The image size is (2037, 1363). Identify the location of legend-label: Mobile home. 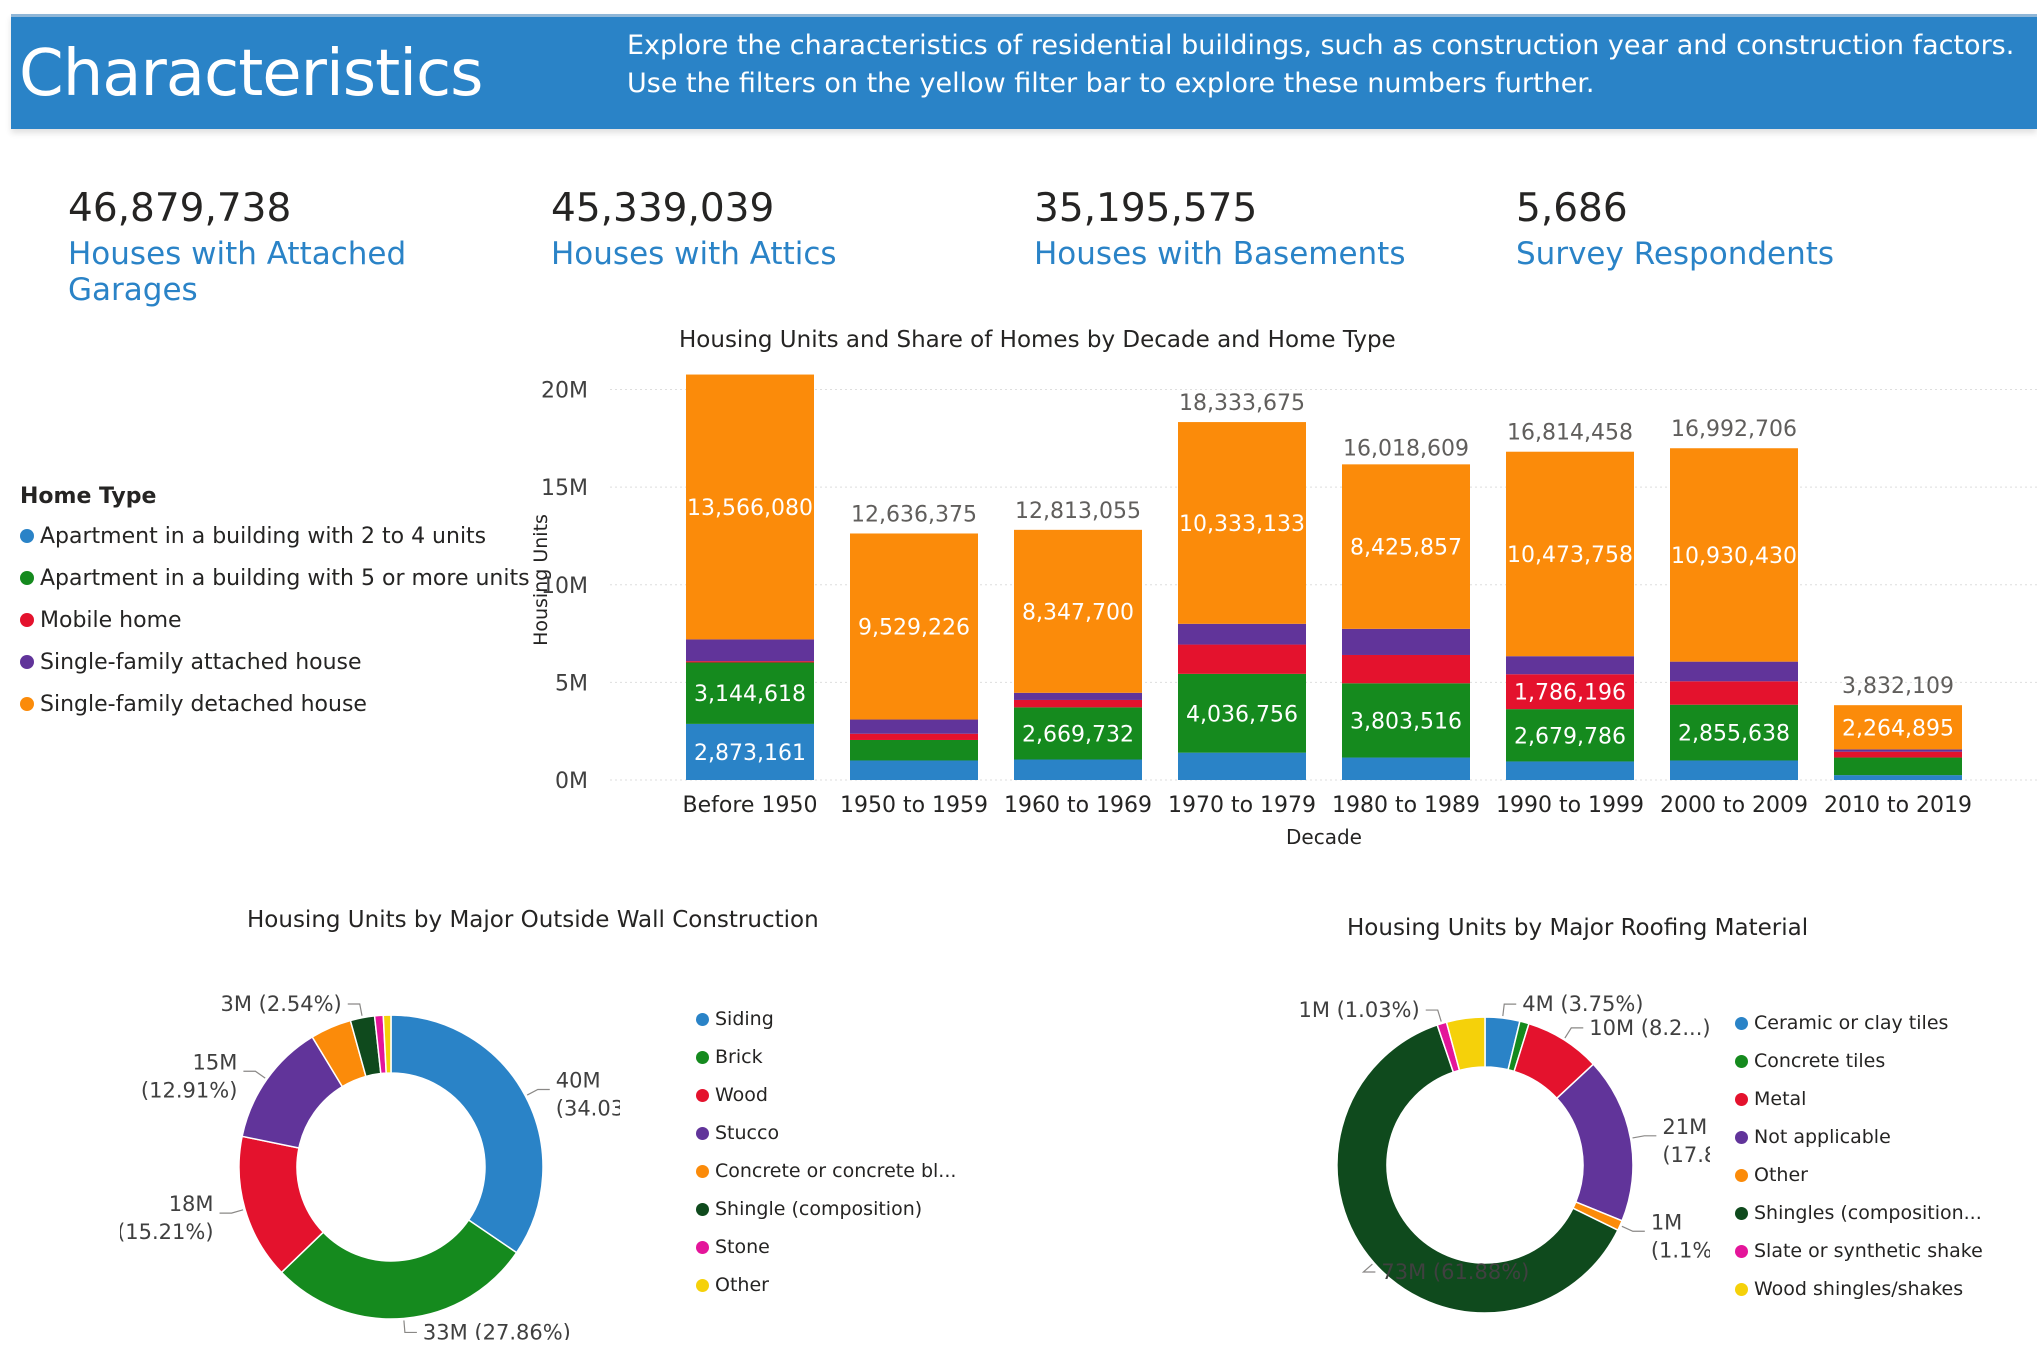
(111, 620).